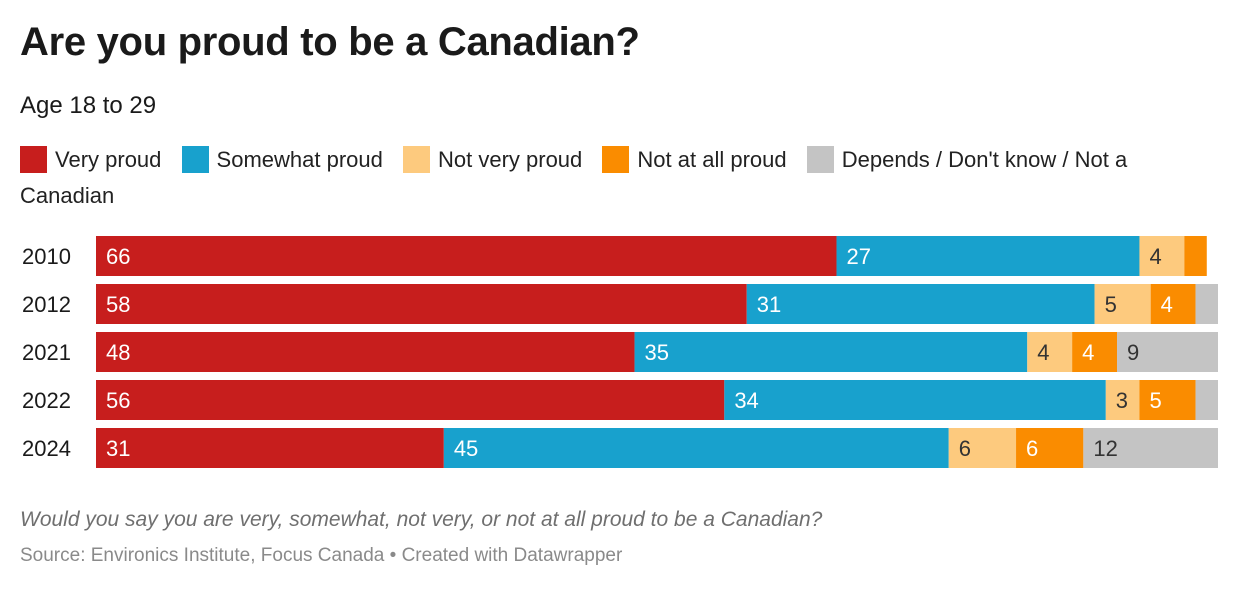 Image resolution: width=1240 pixels, height=594 pixels. Describe the element at coordinates (512, 555) in the screenshot. I see `credit-label: Created with Datawrapper` at that location.